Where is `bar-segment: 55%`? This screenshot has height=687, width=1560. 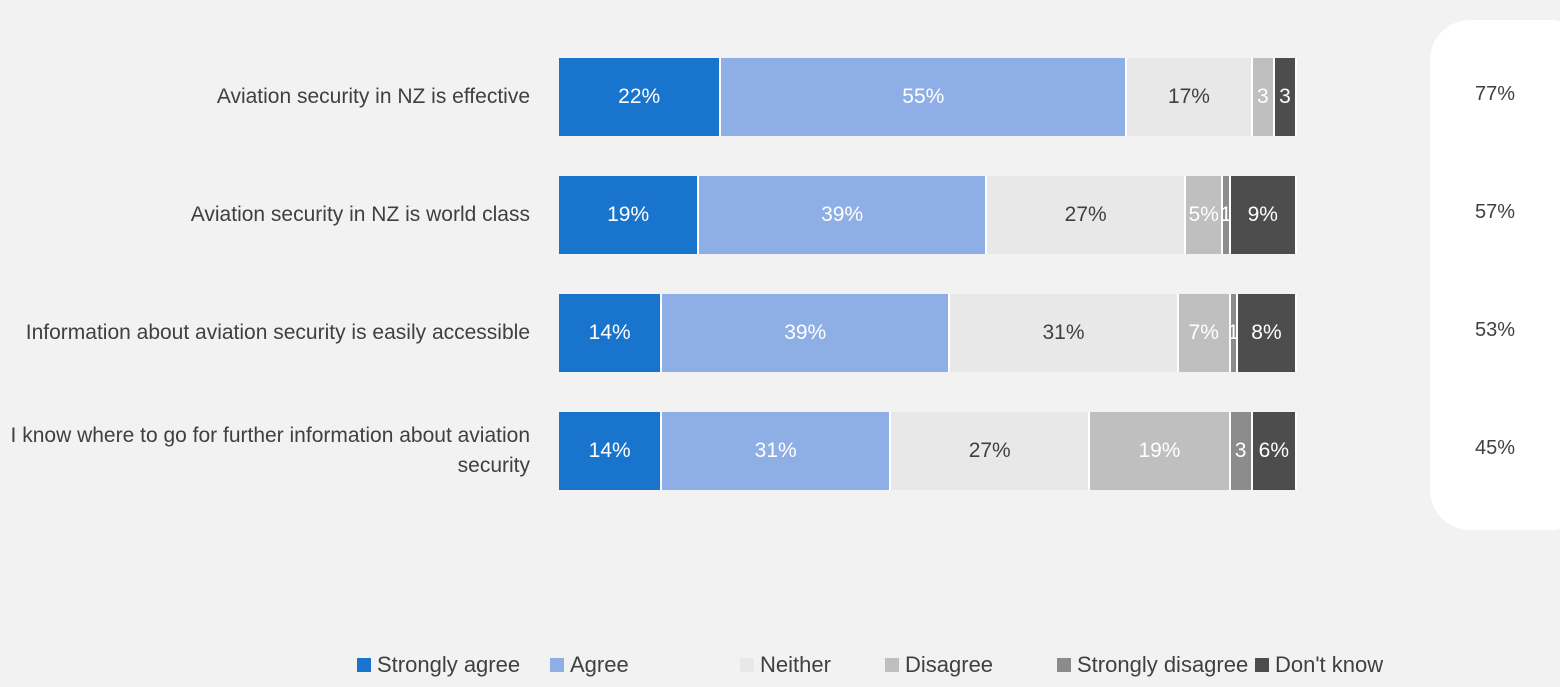 bar-segment: 55% is located at coordinates (924, 97).